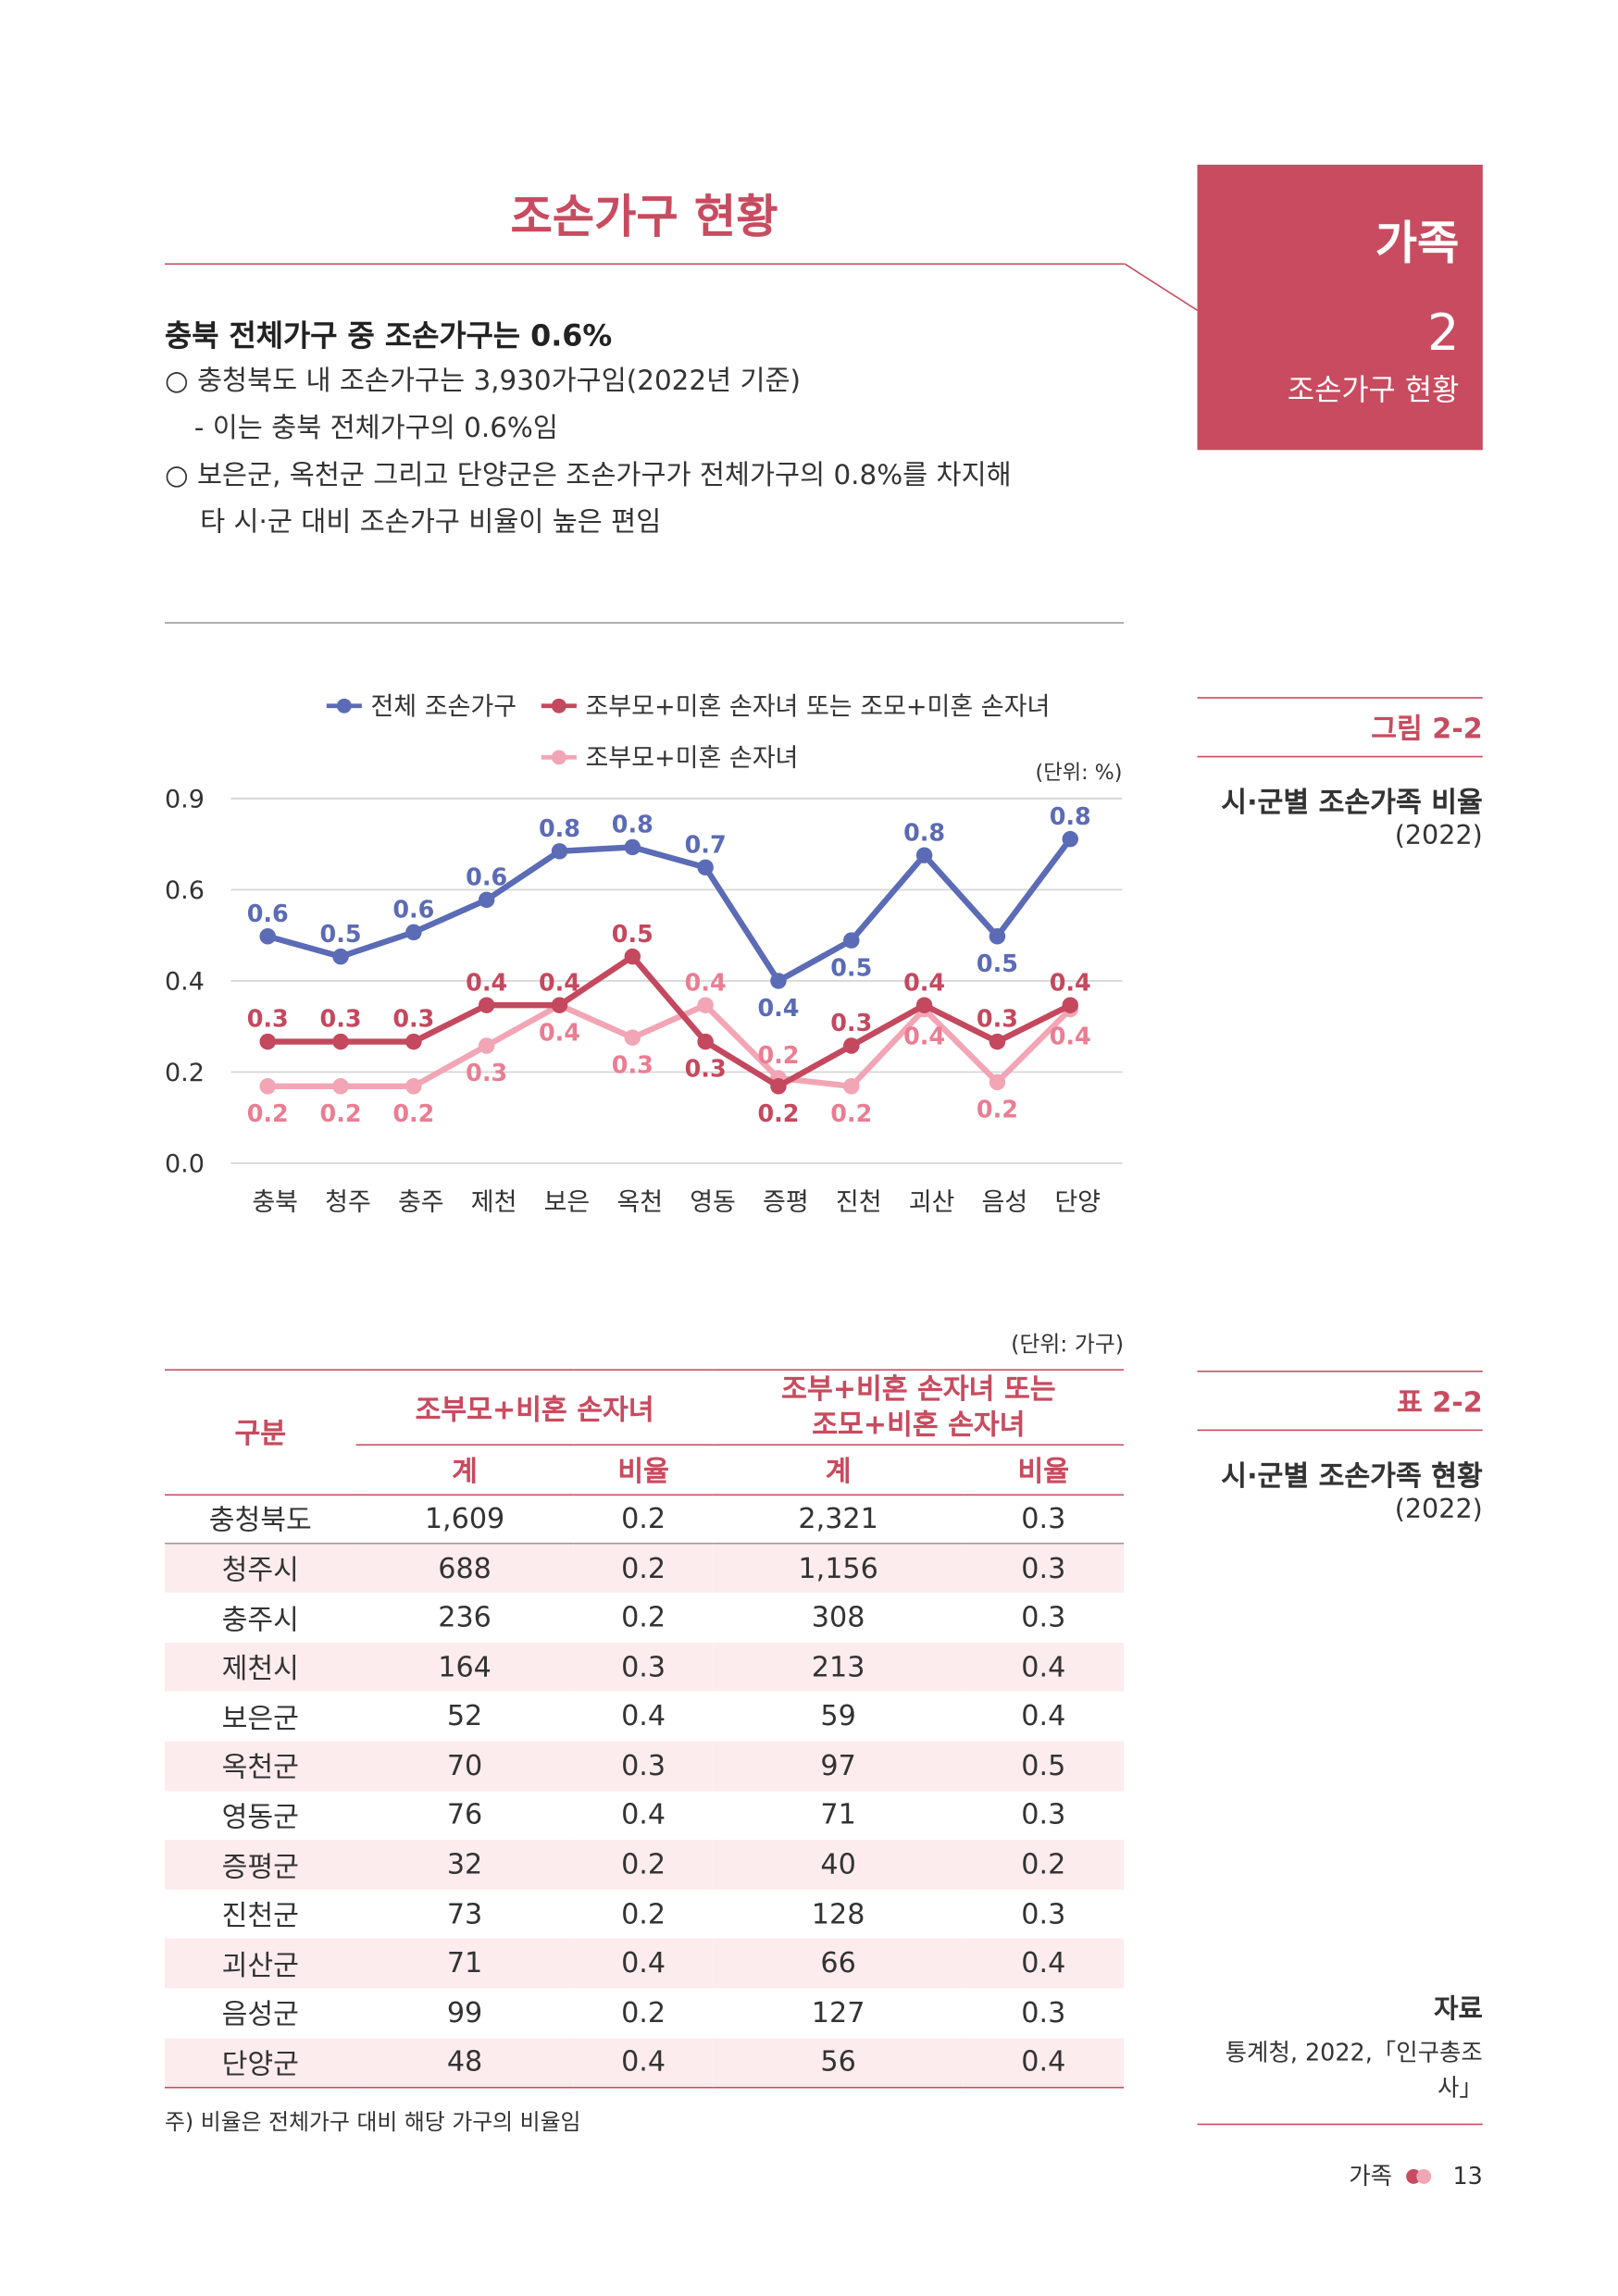  What do you see at coordinates (1417, 244) in the screenshot?
I see `chapter-title: 가족` at bounding box center [1417, 244].